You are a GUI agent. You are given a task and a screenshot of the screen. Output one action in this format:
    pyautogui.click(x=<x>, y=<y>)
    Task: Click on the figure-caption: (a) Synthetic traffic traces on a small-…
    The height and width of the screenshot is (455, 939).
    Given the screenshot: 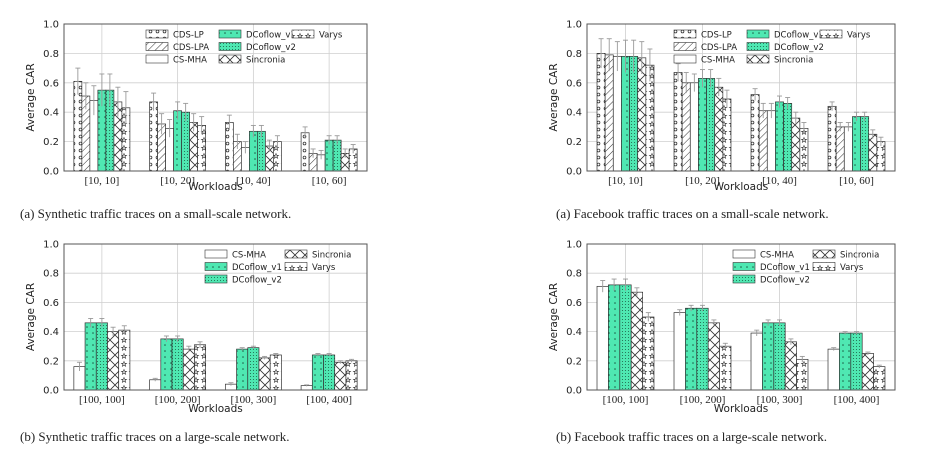 What is the action you would take?
    pyautogui.click(x=155, y=213)
    